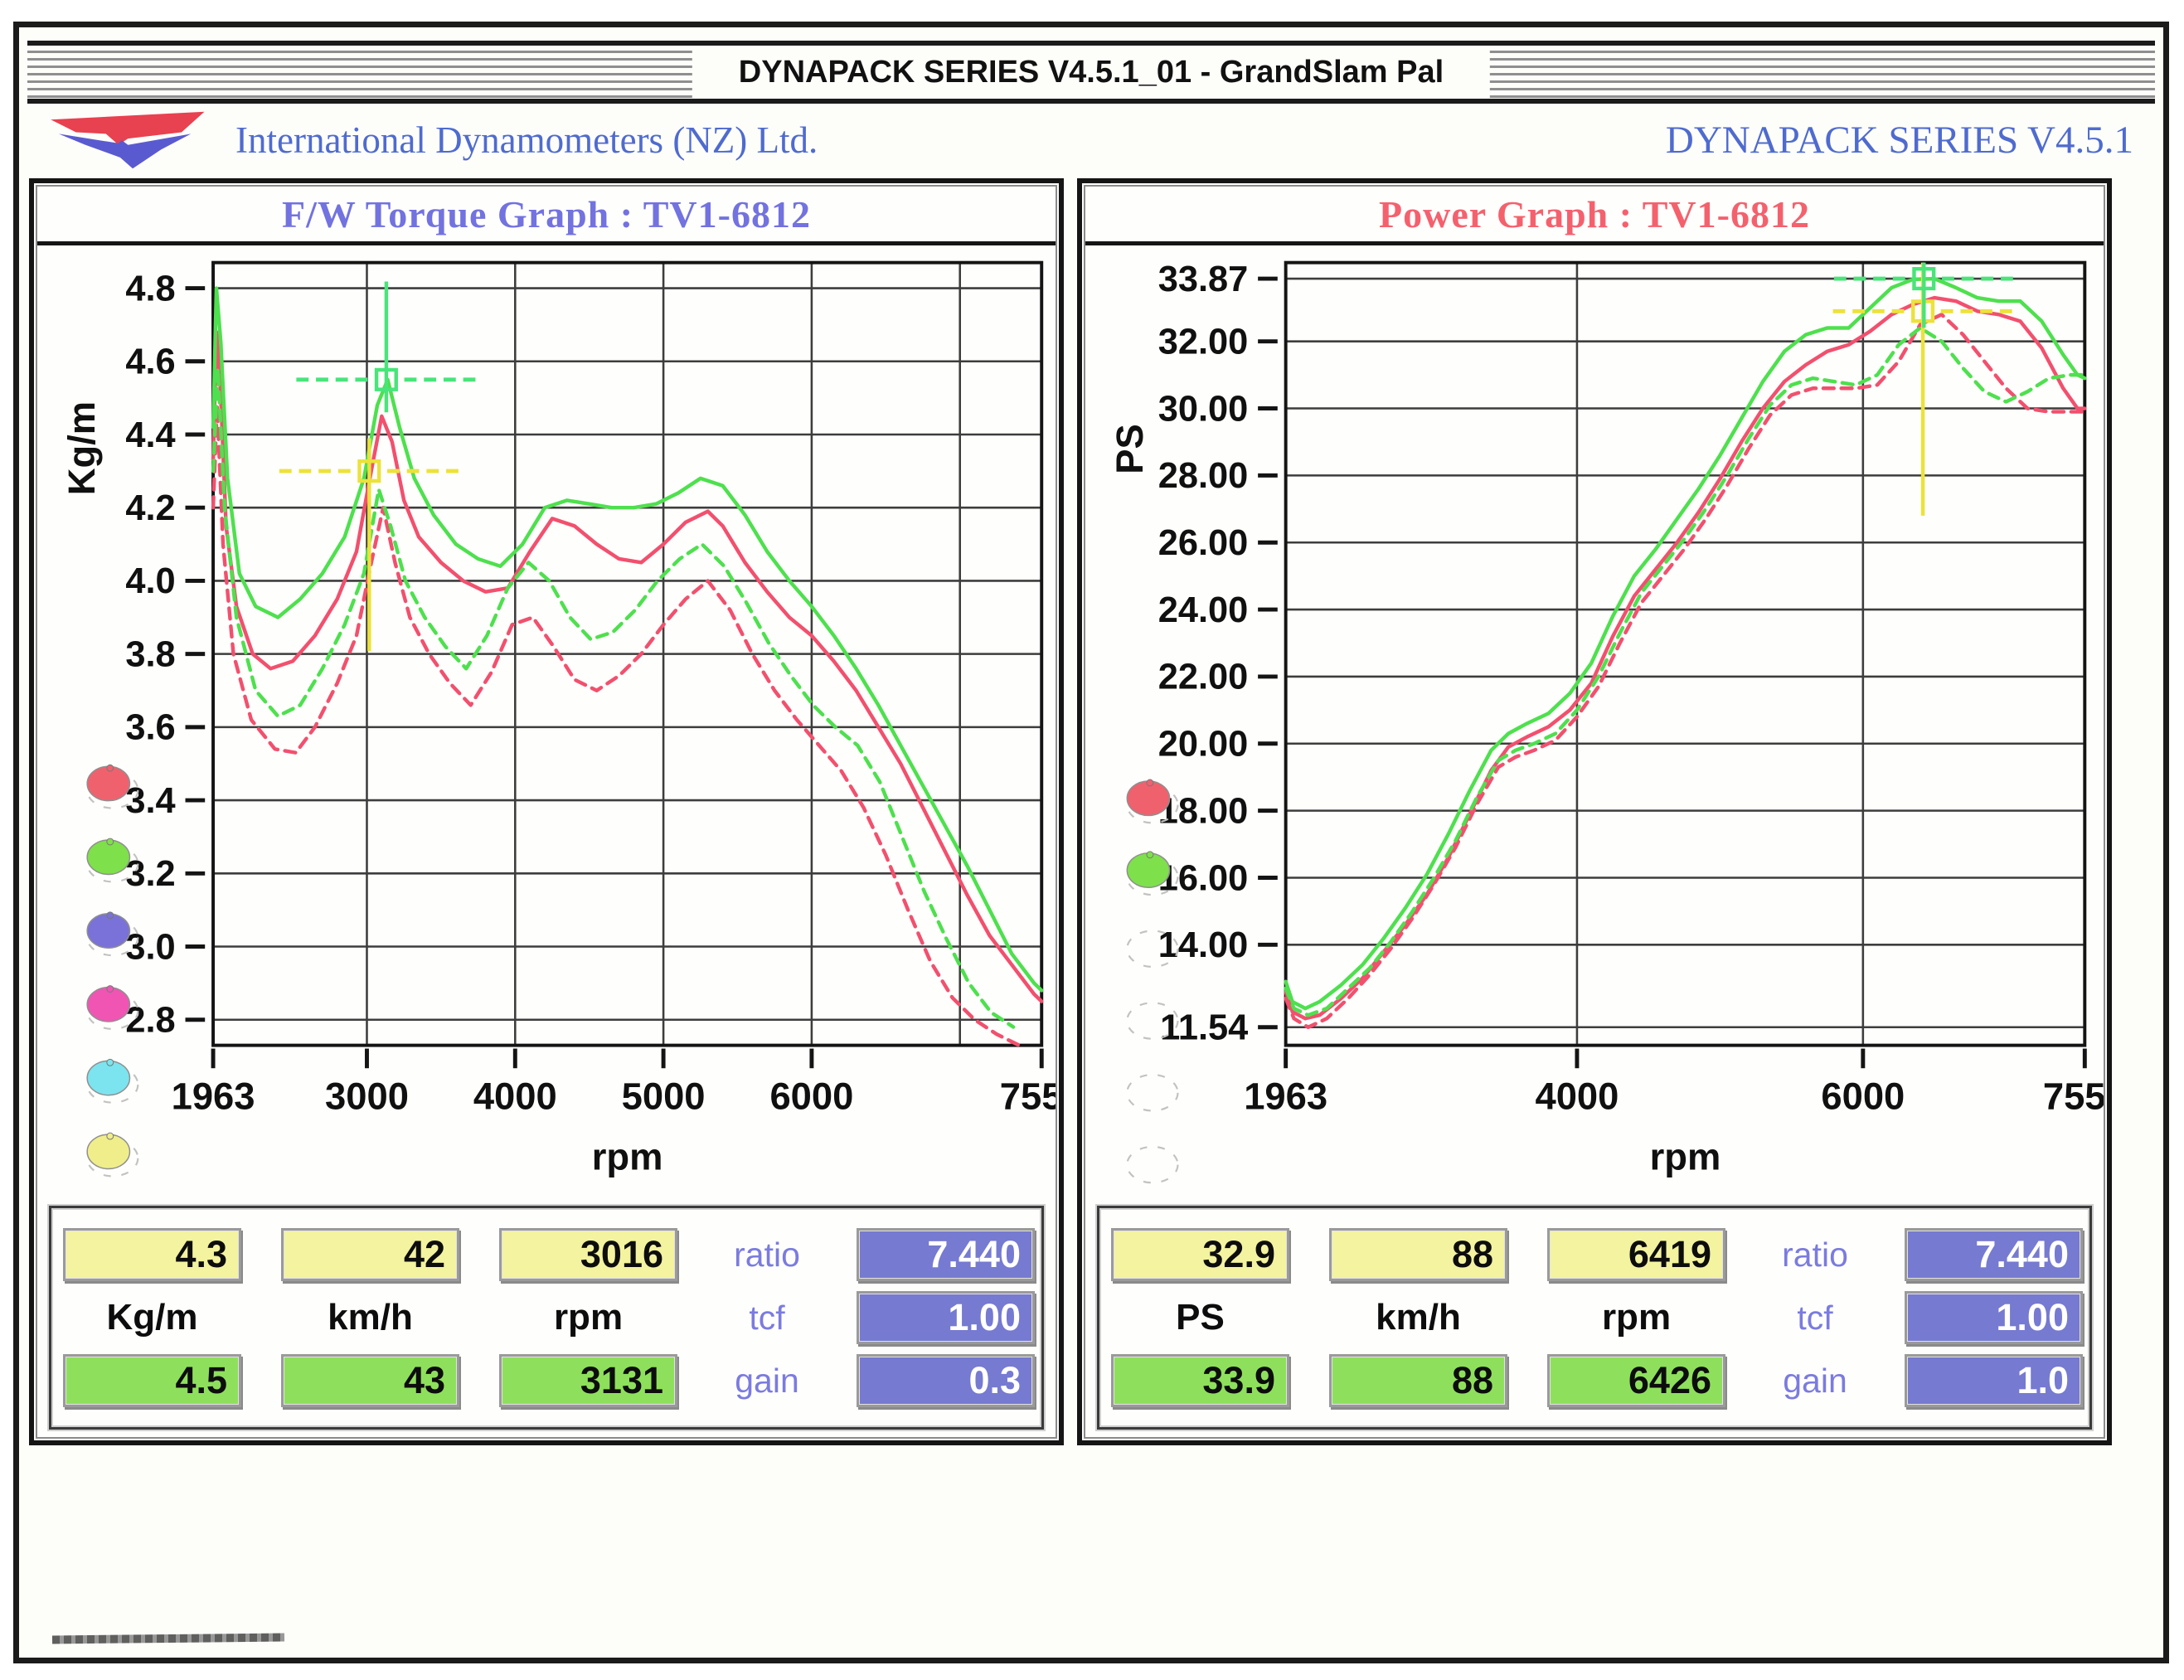 The image size is (2184, 1680). I want to click on x-axis-title: rpm, so click(627, 1157).